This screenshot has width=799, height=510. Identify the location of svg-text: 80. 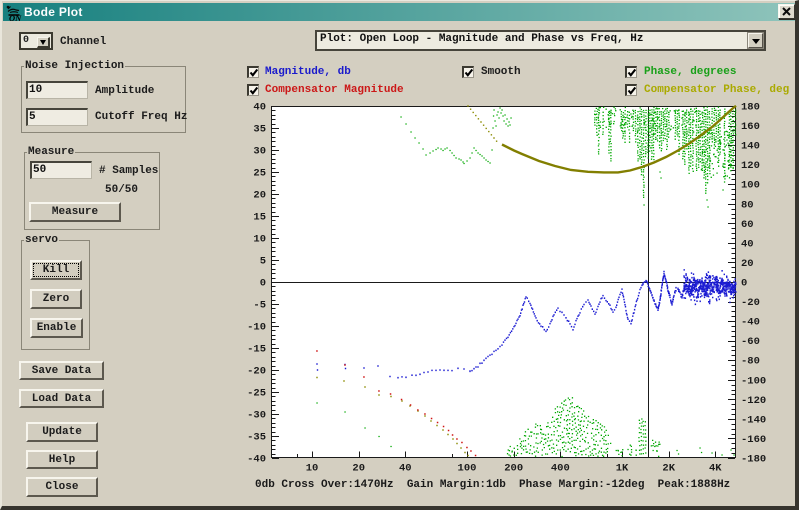
(747, 205).